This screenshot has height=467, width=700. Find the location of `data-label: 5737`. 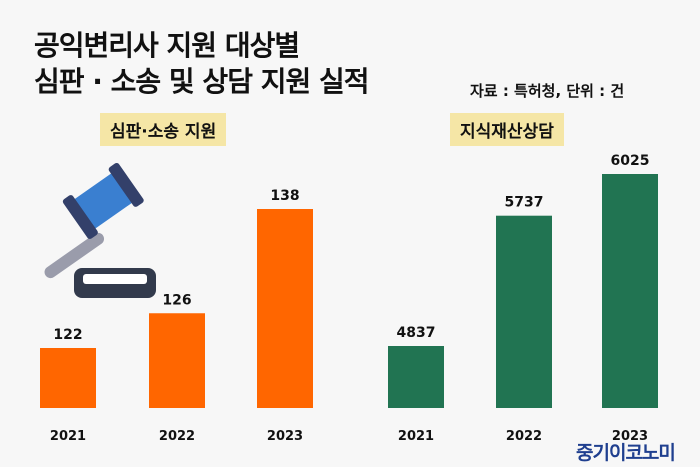

data-label: 5737 is located at coordinates (524, 203).